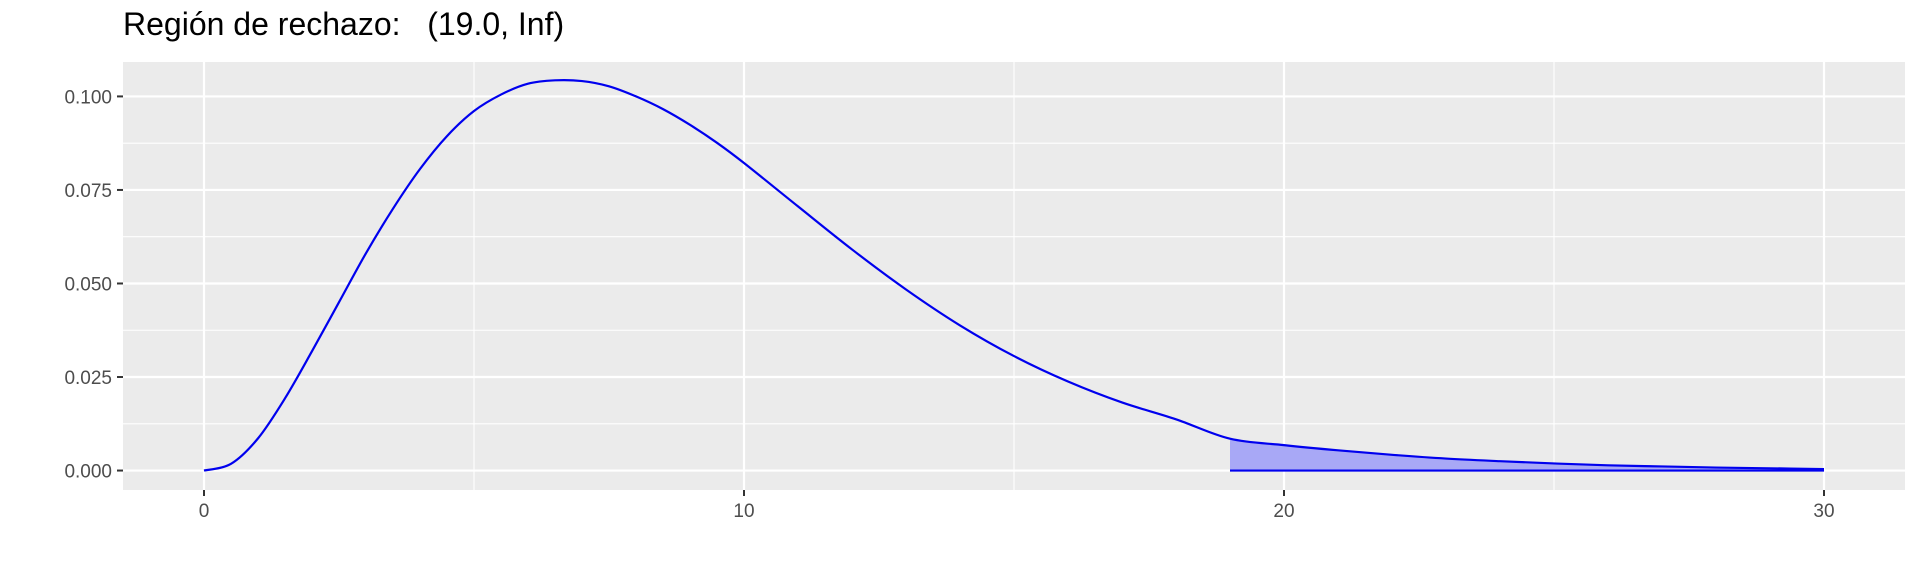 The width and height of the screenshot is (1920, 576). I want to click on y-tick-label: 0.075, so click(88, 191).